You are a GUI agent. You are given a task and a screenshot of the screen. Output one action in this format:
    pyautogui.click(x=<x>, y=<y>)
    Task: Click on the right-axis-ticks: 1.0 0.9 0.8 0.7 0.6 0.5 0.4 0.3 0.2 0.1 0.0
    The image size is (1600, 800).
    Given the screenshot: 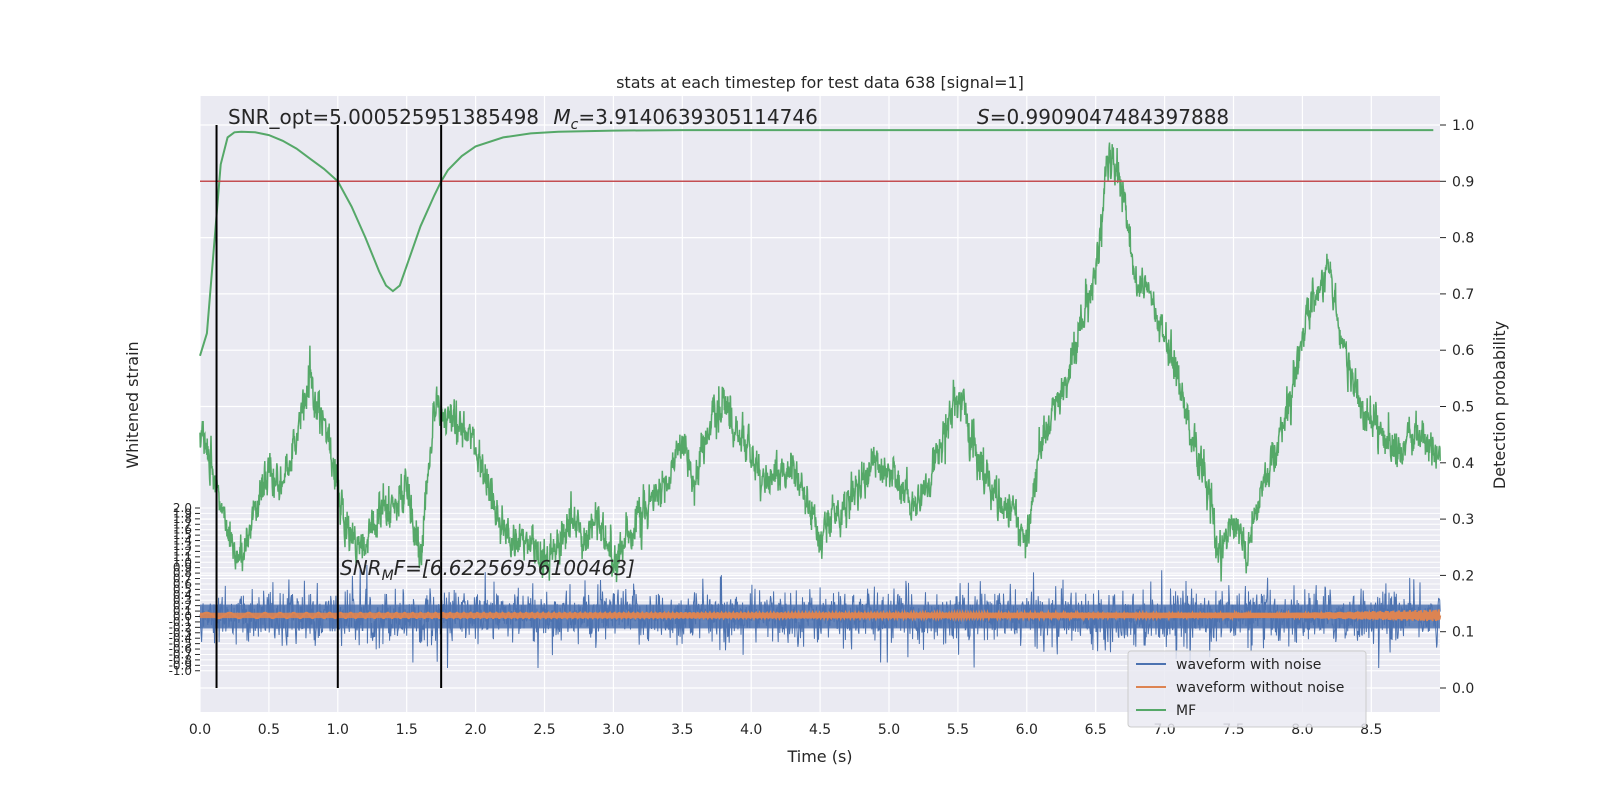 What is the action you would take?
    pyautogui.click(x=1457, y=407)
    